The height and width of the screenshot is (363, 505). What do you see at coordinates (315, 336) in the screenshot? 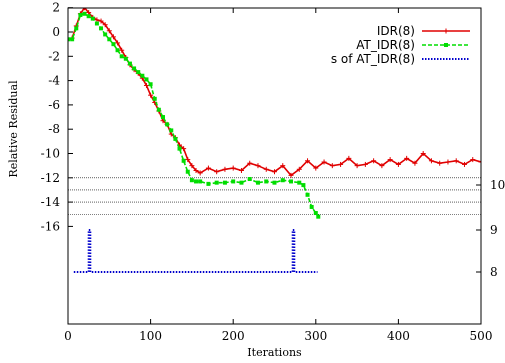
I see `x-tick-label: 300` at bounding box center [315, 336].